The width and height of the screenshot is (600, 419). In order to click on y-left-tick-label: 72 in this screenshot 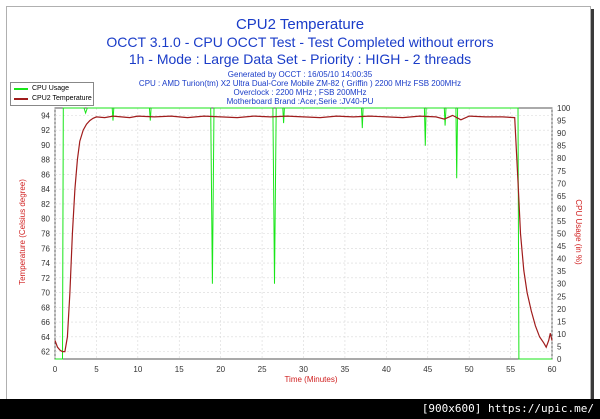, I will do `click(45, 278)`.